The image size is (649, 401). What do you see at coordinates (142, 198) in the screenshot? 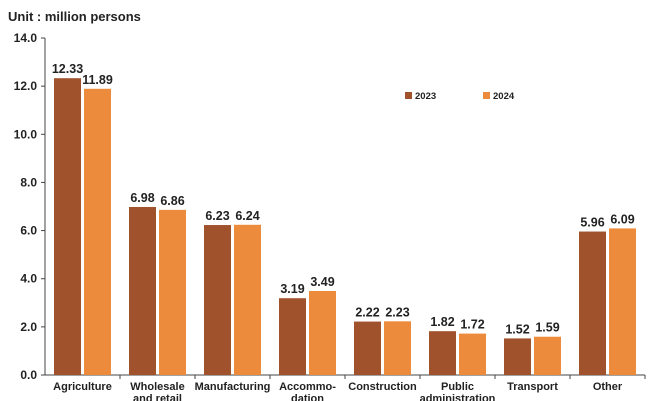
I see `data-label: 6.98` at bounding box center [142, 198].